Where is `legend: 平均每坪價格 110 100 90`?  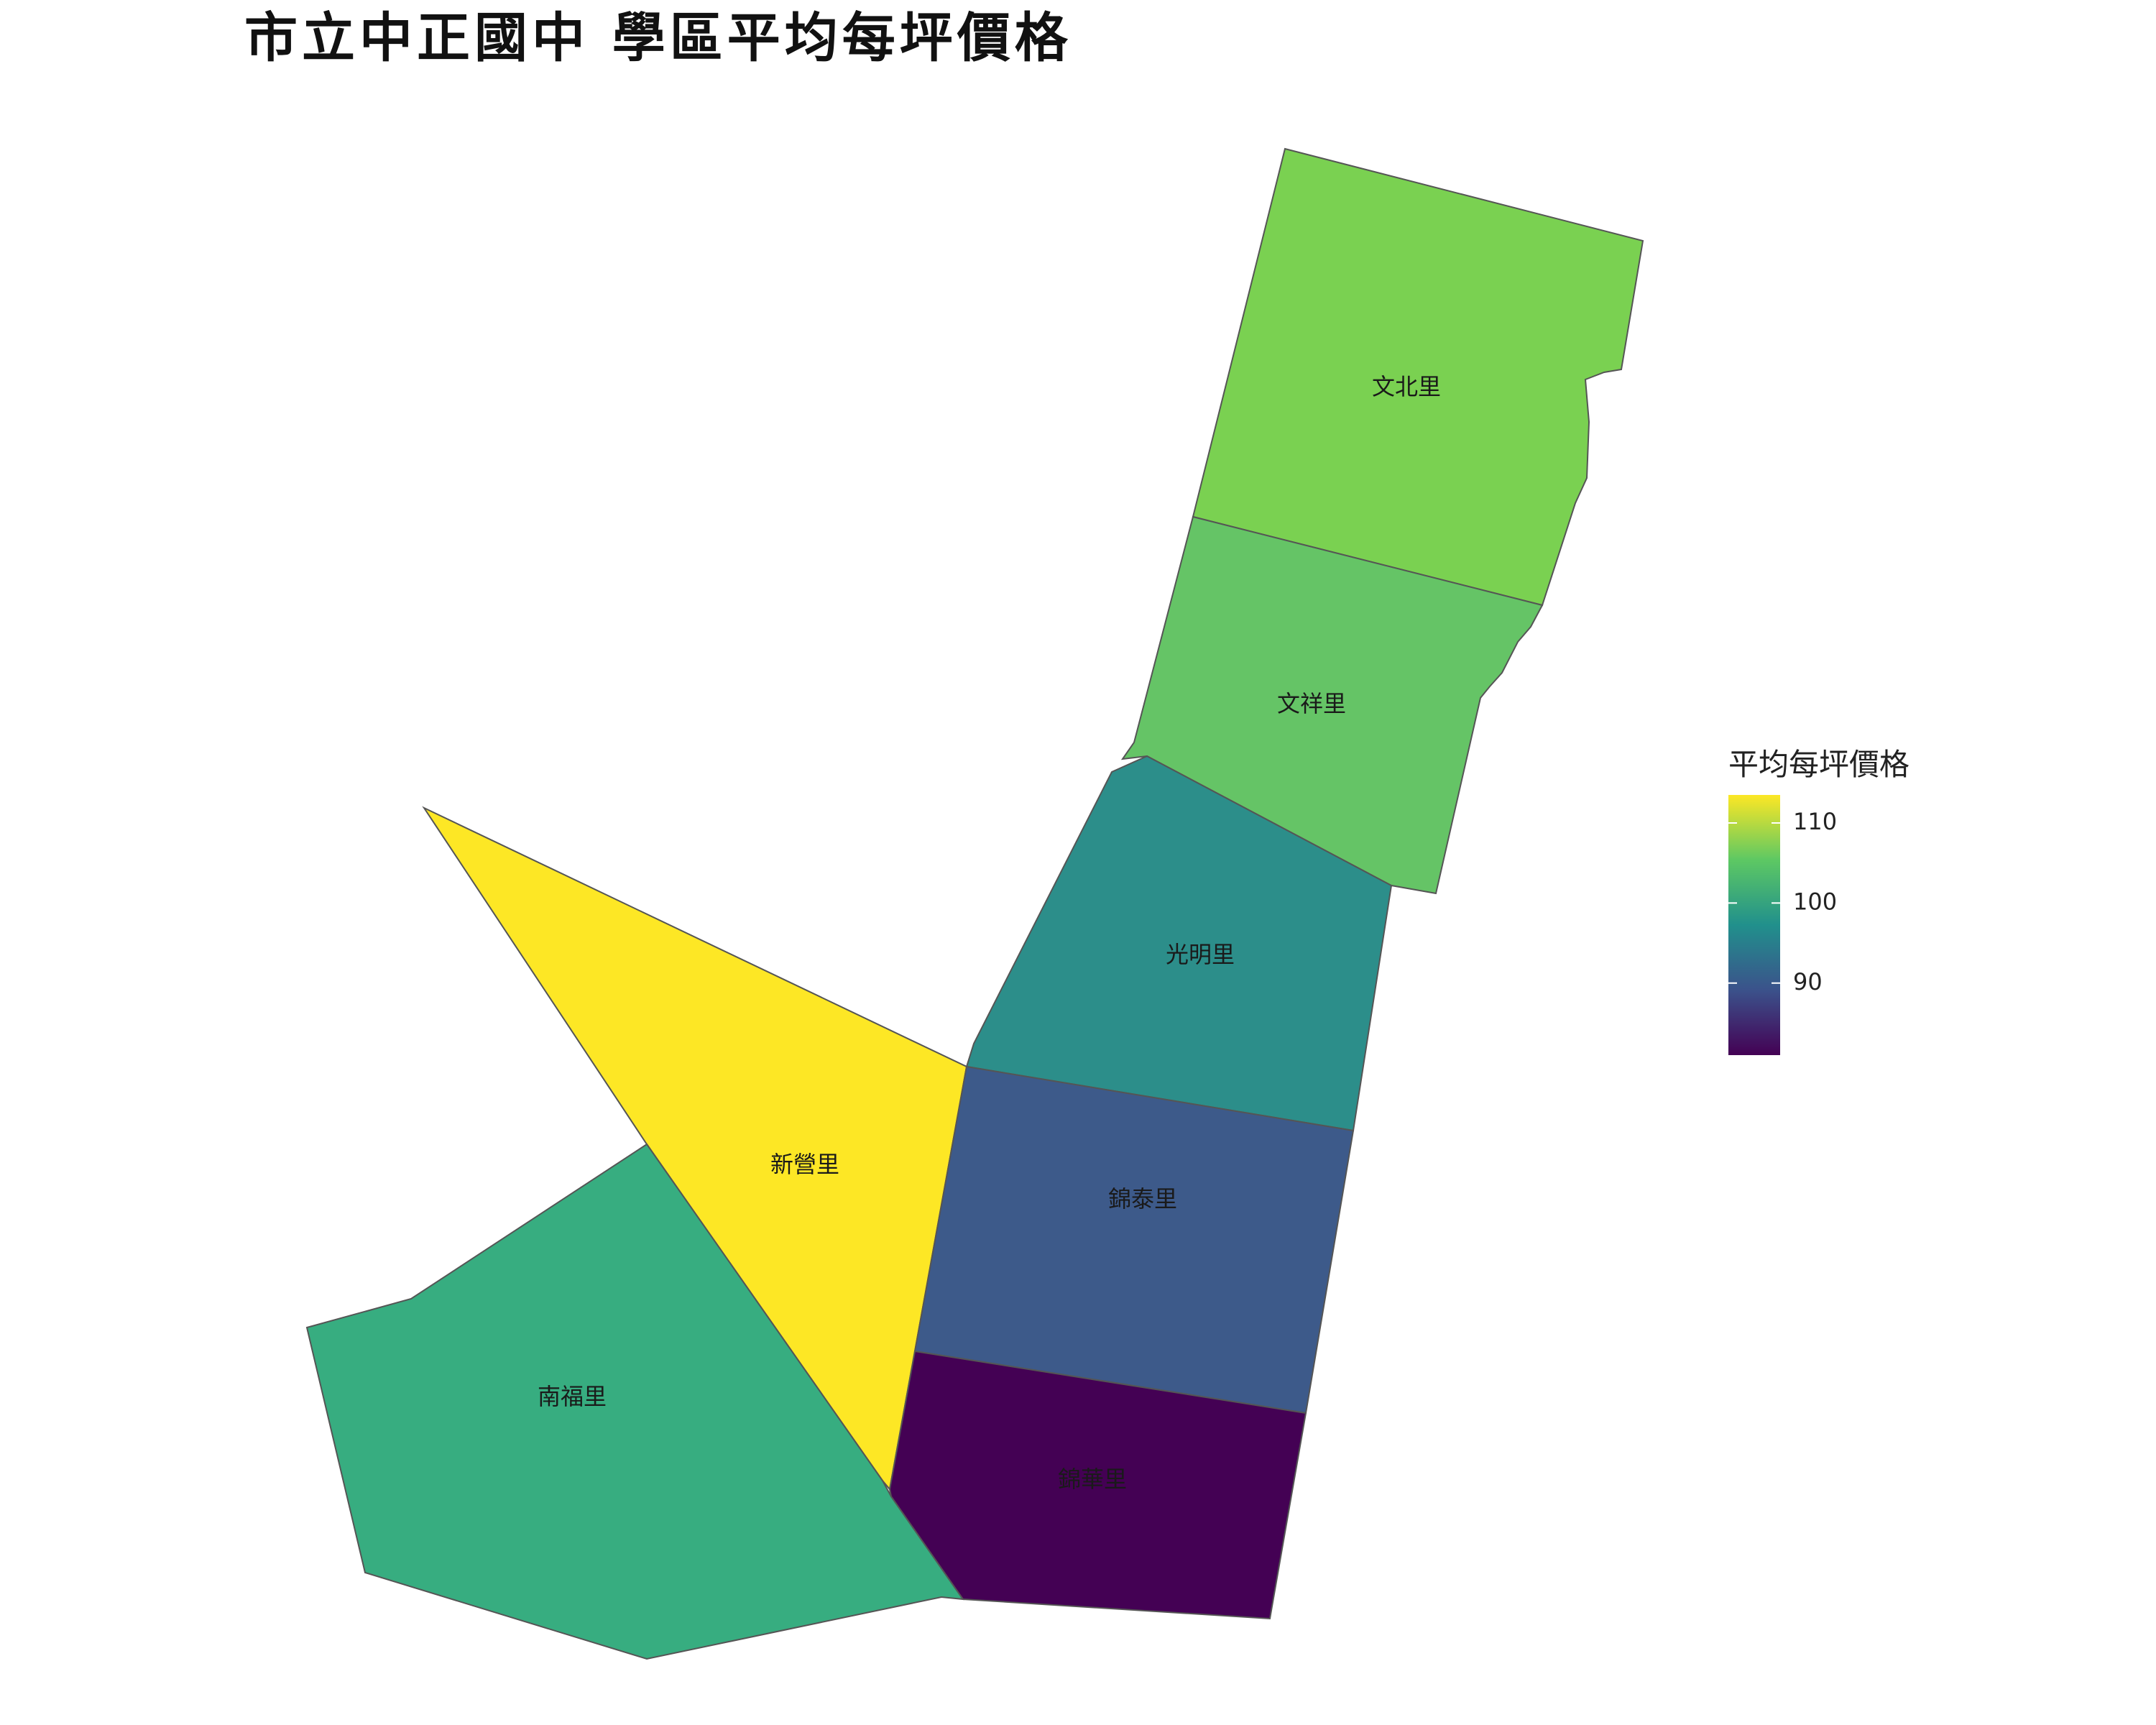
legend: 平均每坪價格 110 100 90 is located at coordinates (1818, 901).